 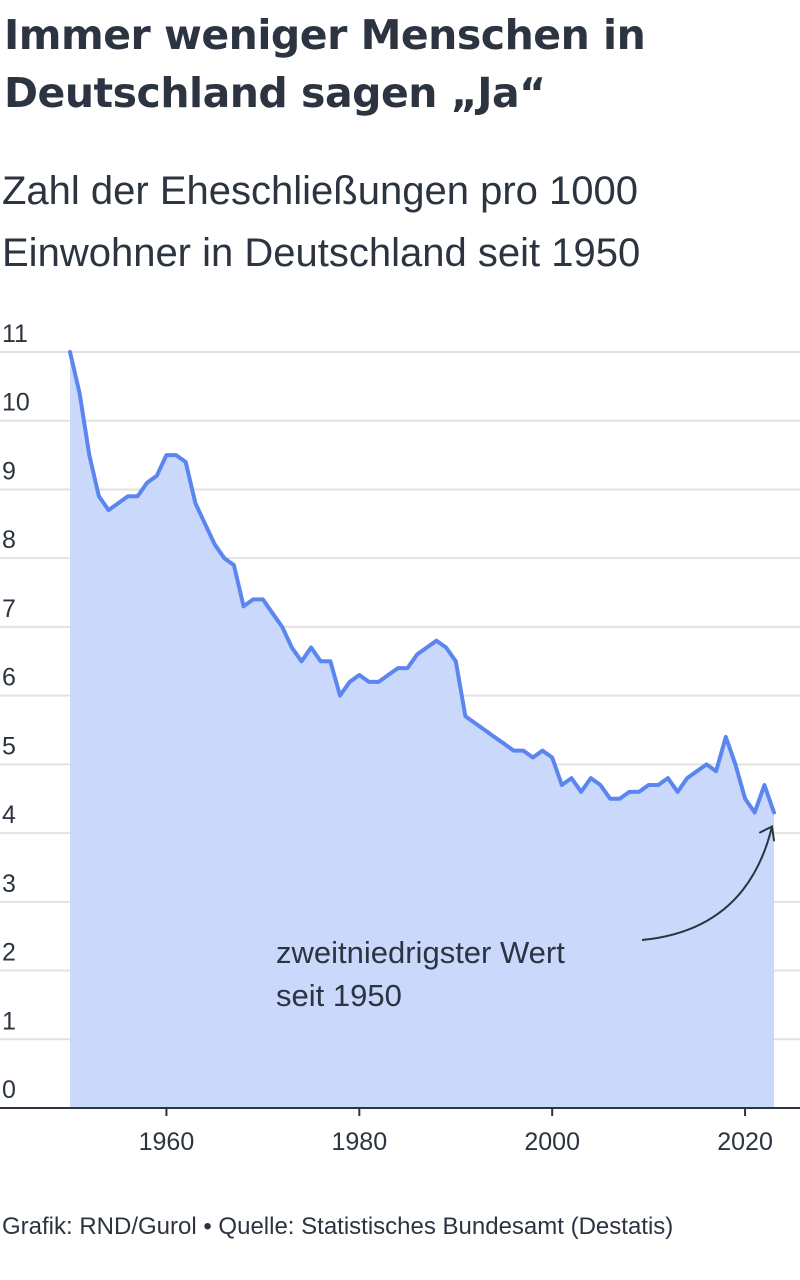 What do you see at coordinates (552, 1142) in the screenshot?
I see `x-tick-label: 2000` at bounding box center [552, 1142].